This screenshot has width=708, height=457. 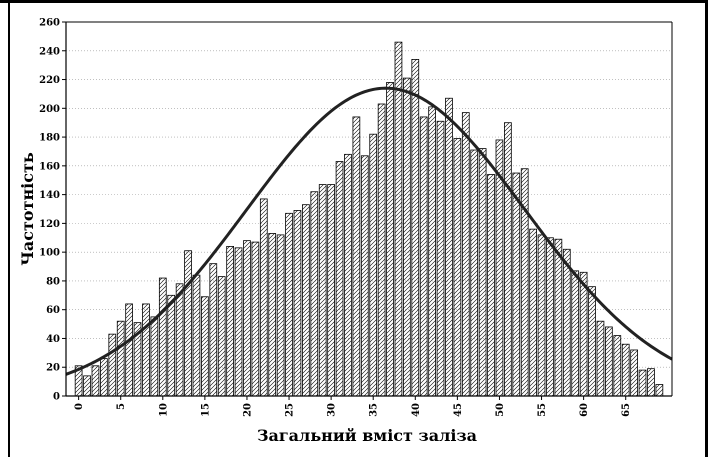 I want to click on y-tick-label: 240, so click(x=49, y=51).